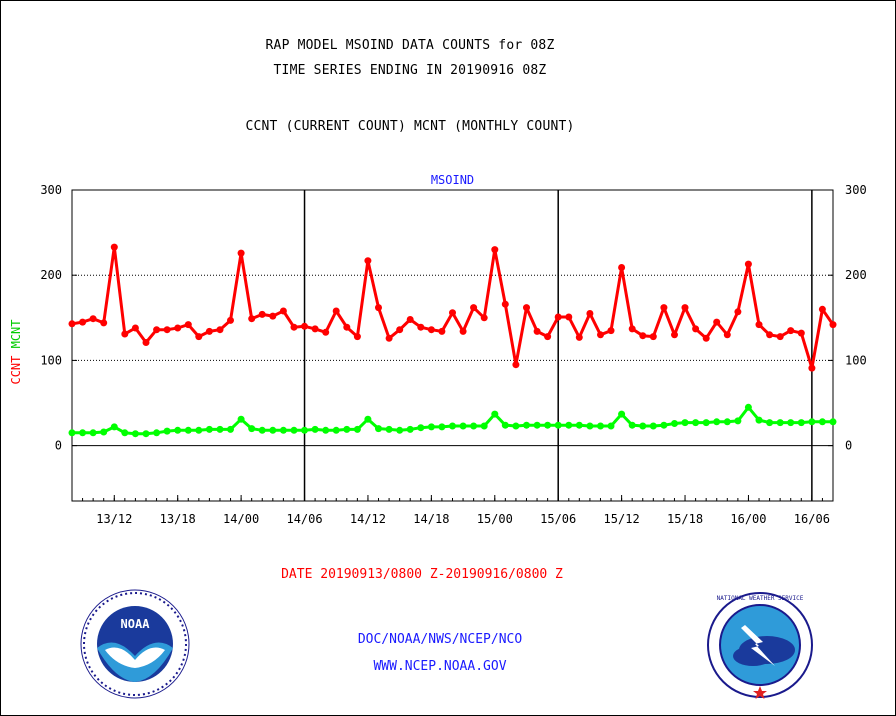 This screenshot has width=896, height=716. Describe the element at coordinates (760, 598) in the screenshot. I see `nws-logo-text: NATIONAL WEATHER SERVICE` at that location.